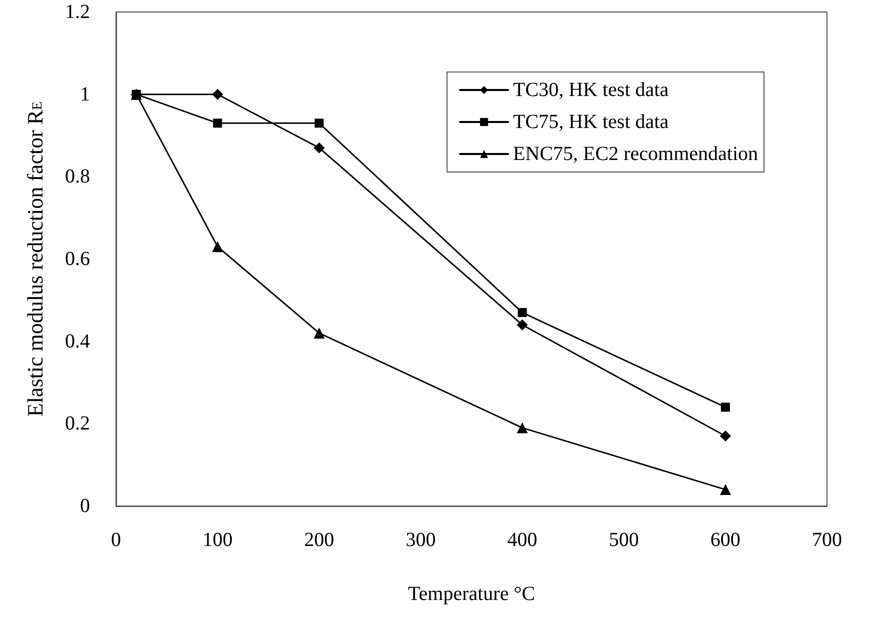 This screenshot has width=869, height=638. What do you see at coordinates (522, 540) in the screenshot?
I see `x-tick-label: 400` at bounding box center [522, 540].